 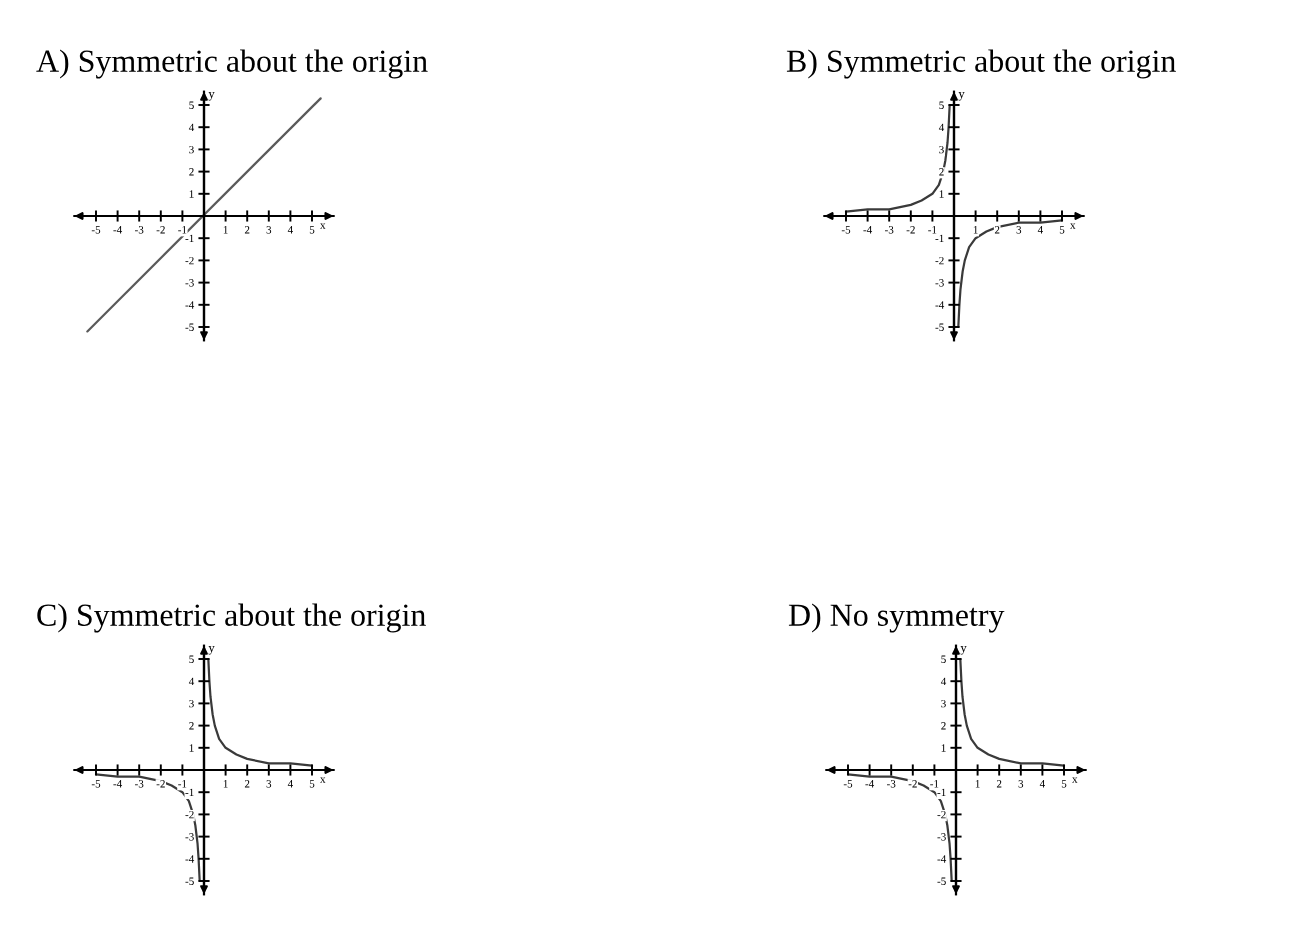 I want to click on chart-title: B) Symmetric about the origin, so click(x=981, y=64).